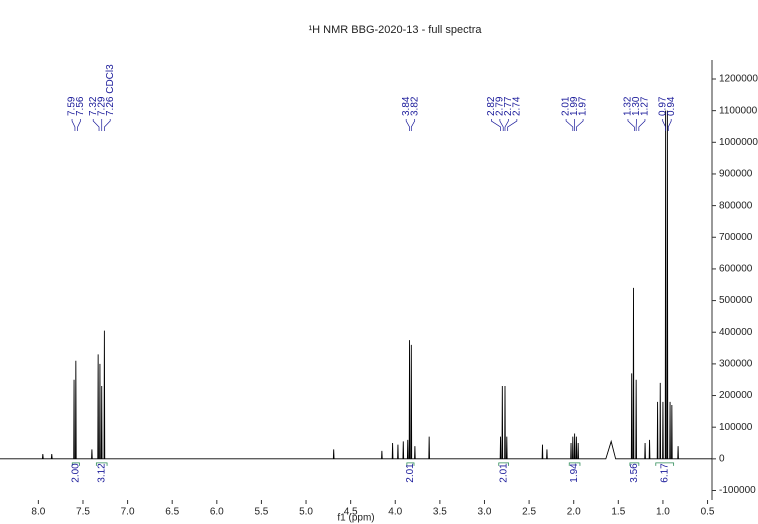 This screenshot has height=524, width=758. Describe the element at coordinates (414, 106) in the screenshot. I see `peak-label: 3.82` at that location.